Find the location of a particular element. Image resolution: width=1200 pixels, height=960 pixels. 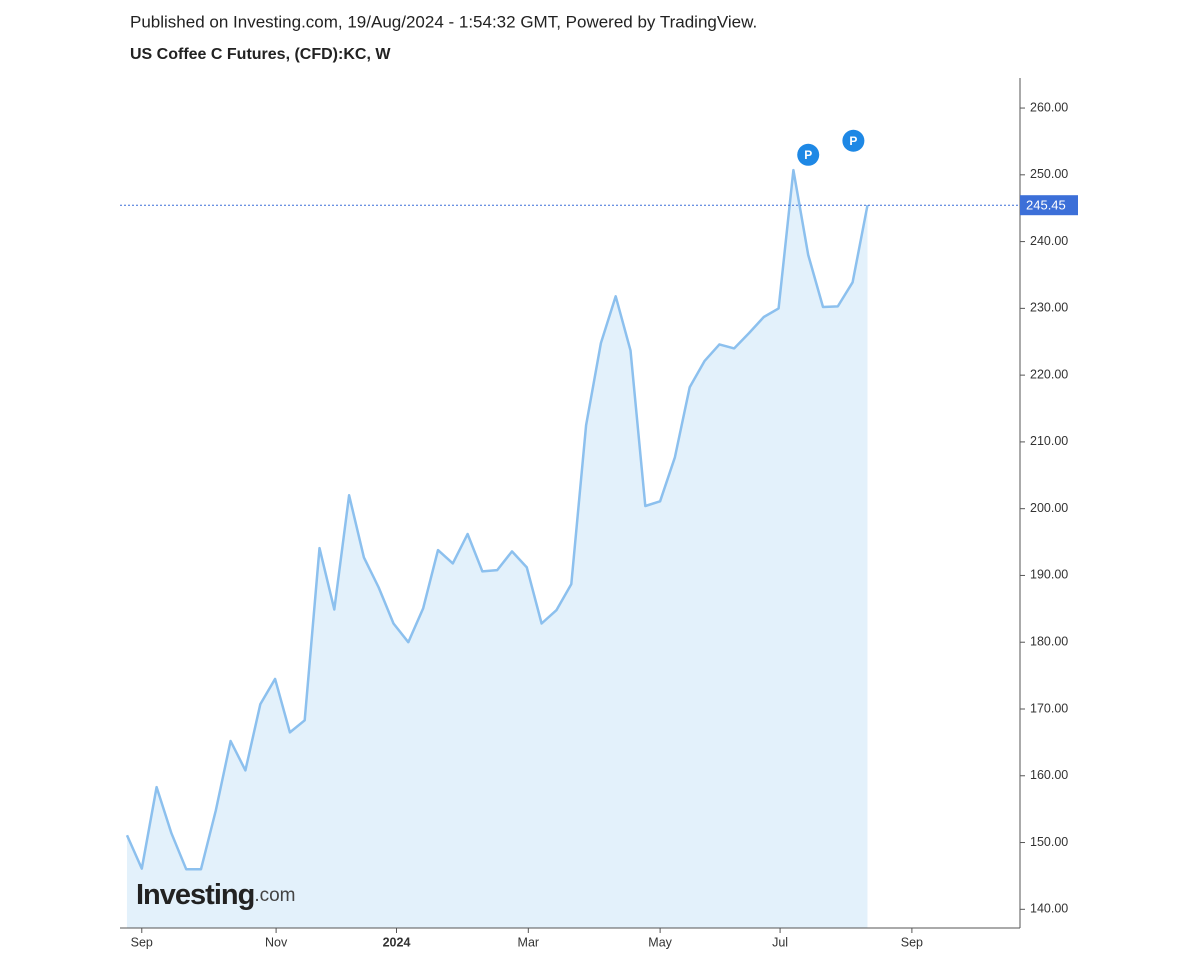

y-tick-label: 200.00 is located at coordinates (1049, 508).